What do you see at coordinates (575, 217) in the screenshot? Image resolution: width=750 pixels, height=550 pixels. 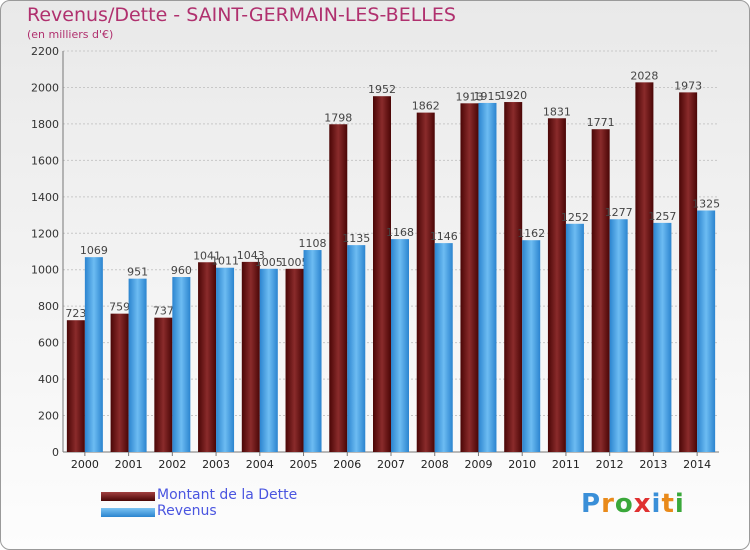 I see `data-label-revenus: 1252` at bounding box center [575, 217].